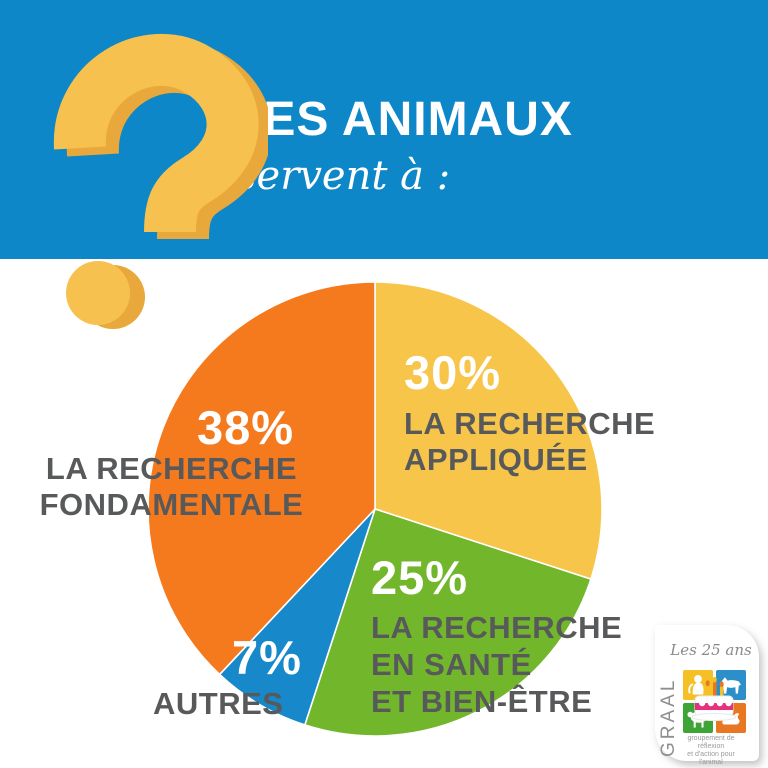 The width and height of the screenshot is (768, 768). Describe the element at coordinates (482, 701) in the screenshot. I see `label-line: ET BIEN-ÊTRE` at that location.